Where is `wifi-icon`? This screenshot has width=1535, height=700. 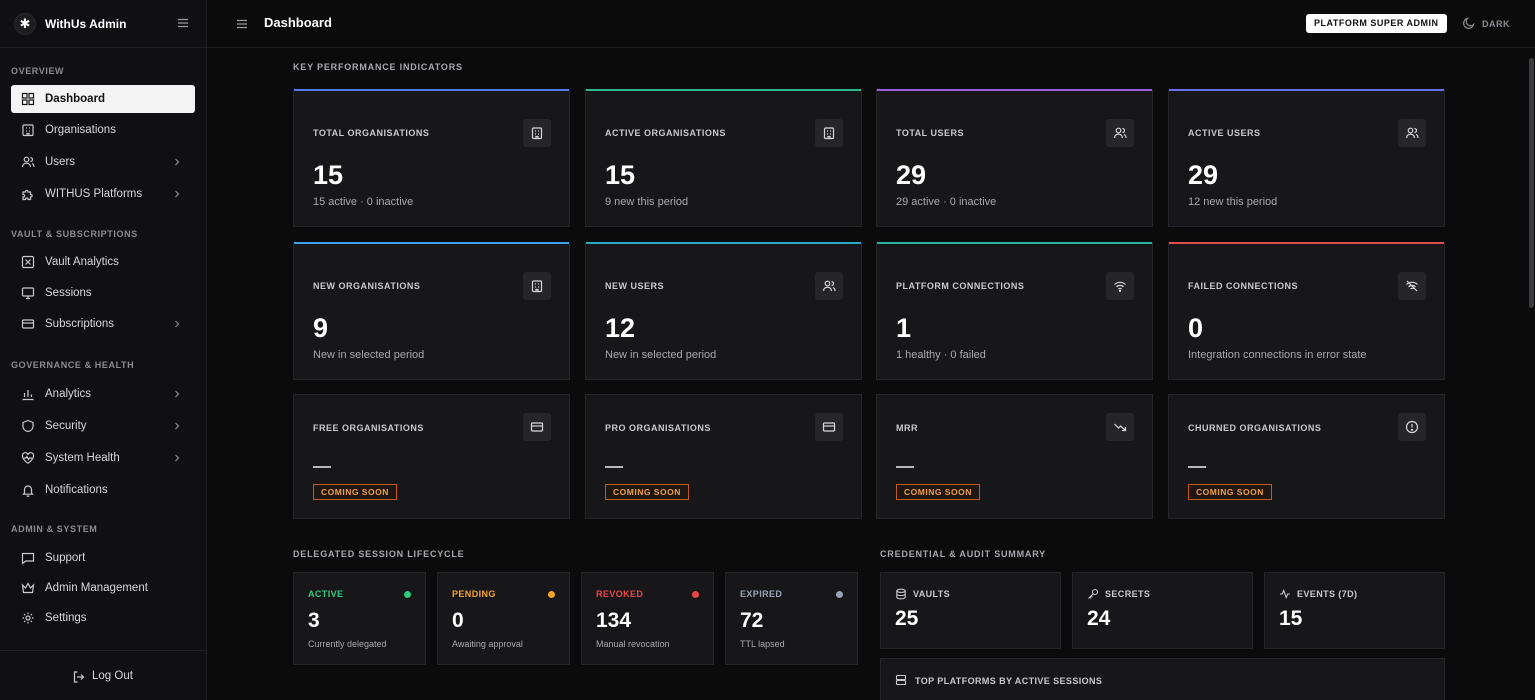
wifi-icon is located at coordinates (1120, 286).